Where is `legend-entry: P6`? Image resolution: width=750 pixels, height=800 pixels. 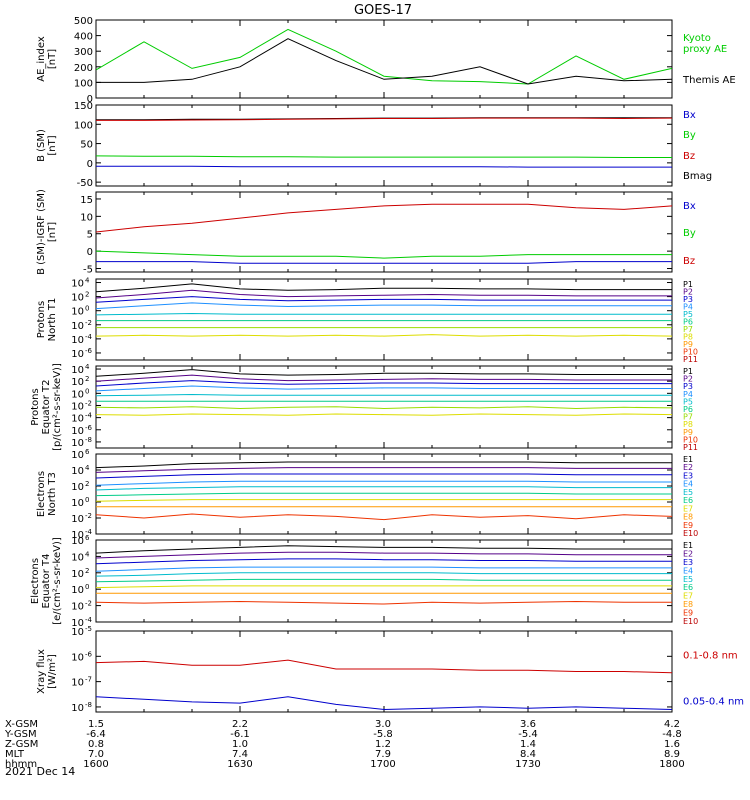
legend-entry: P6 is located at coordinates (688, 322).